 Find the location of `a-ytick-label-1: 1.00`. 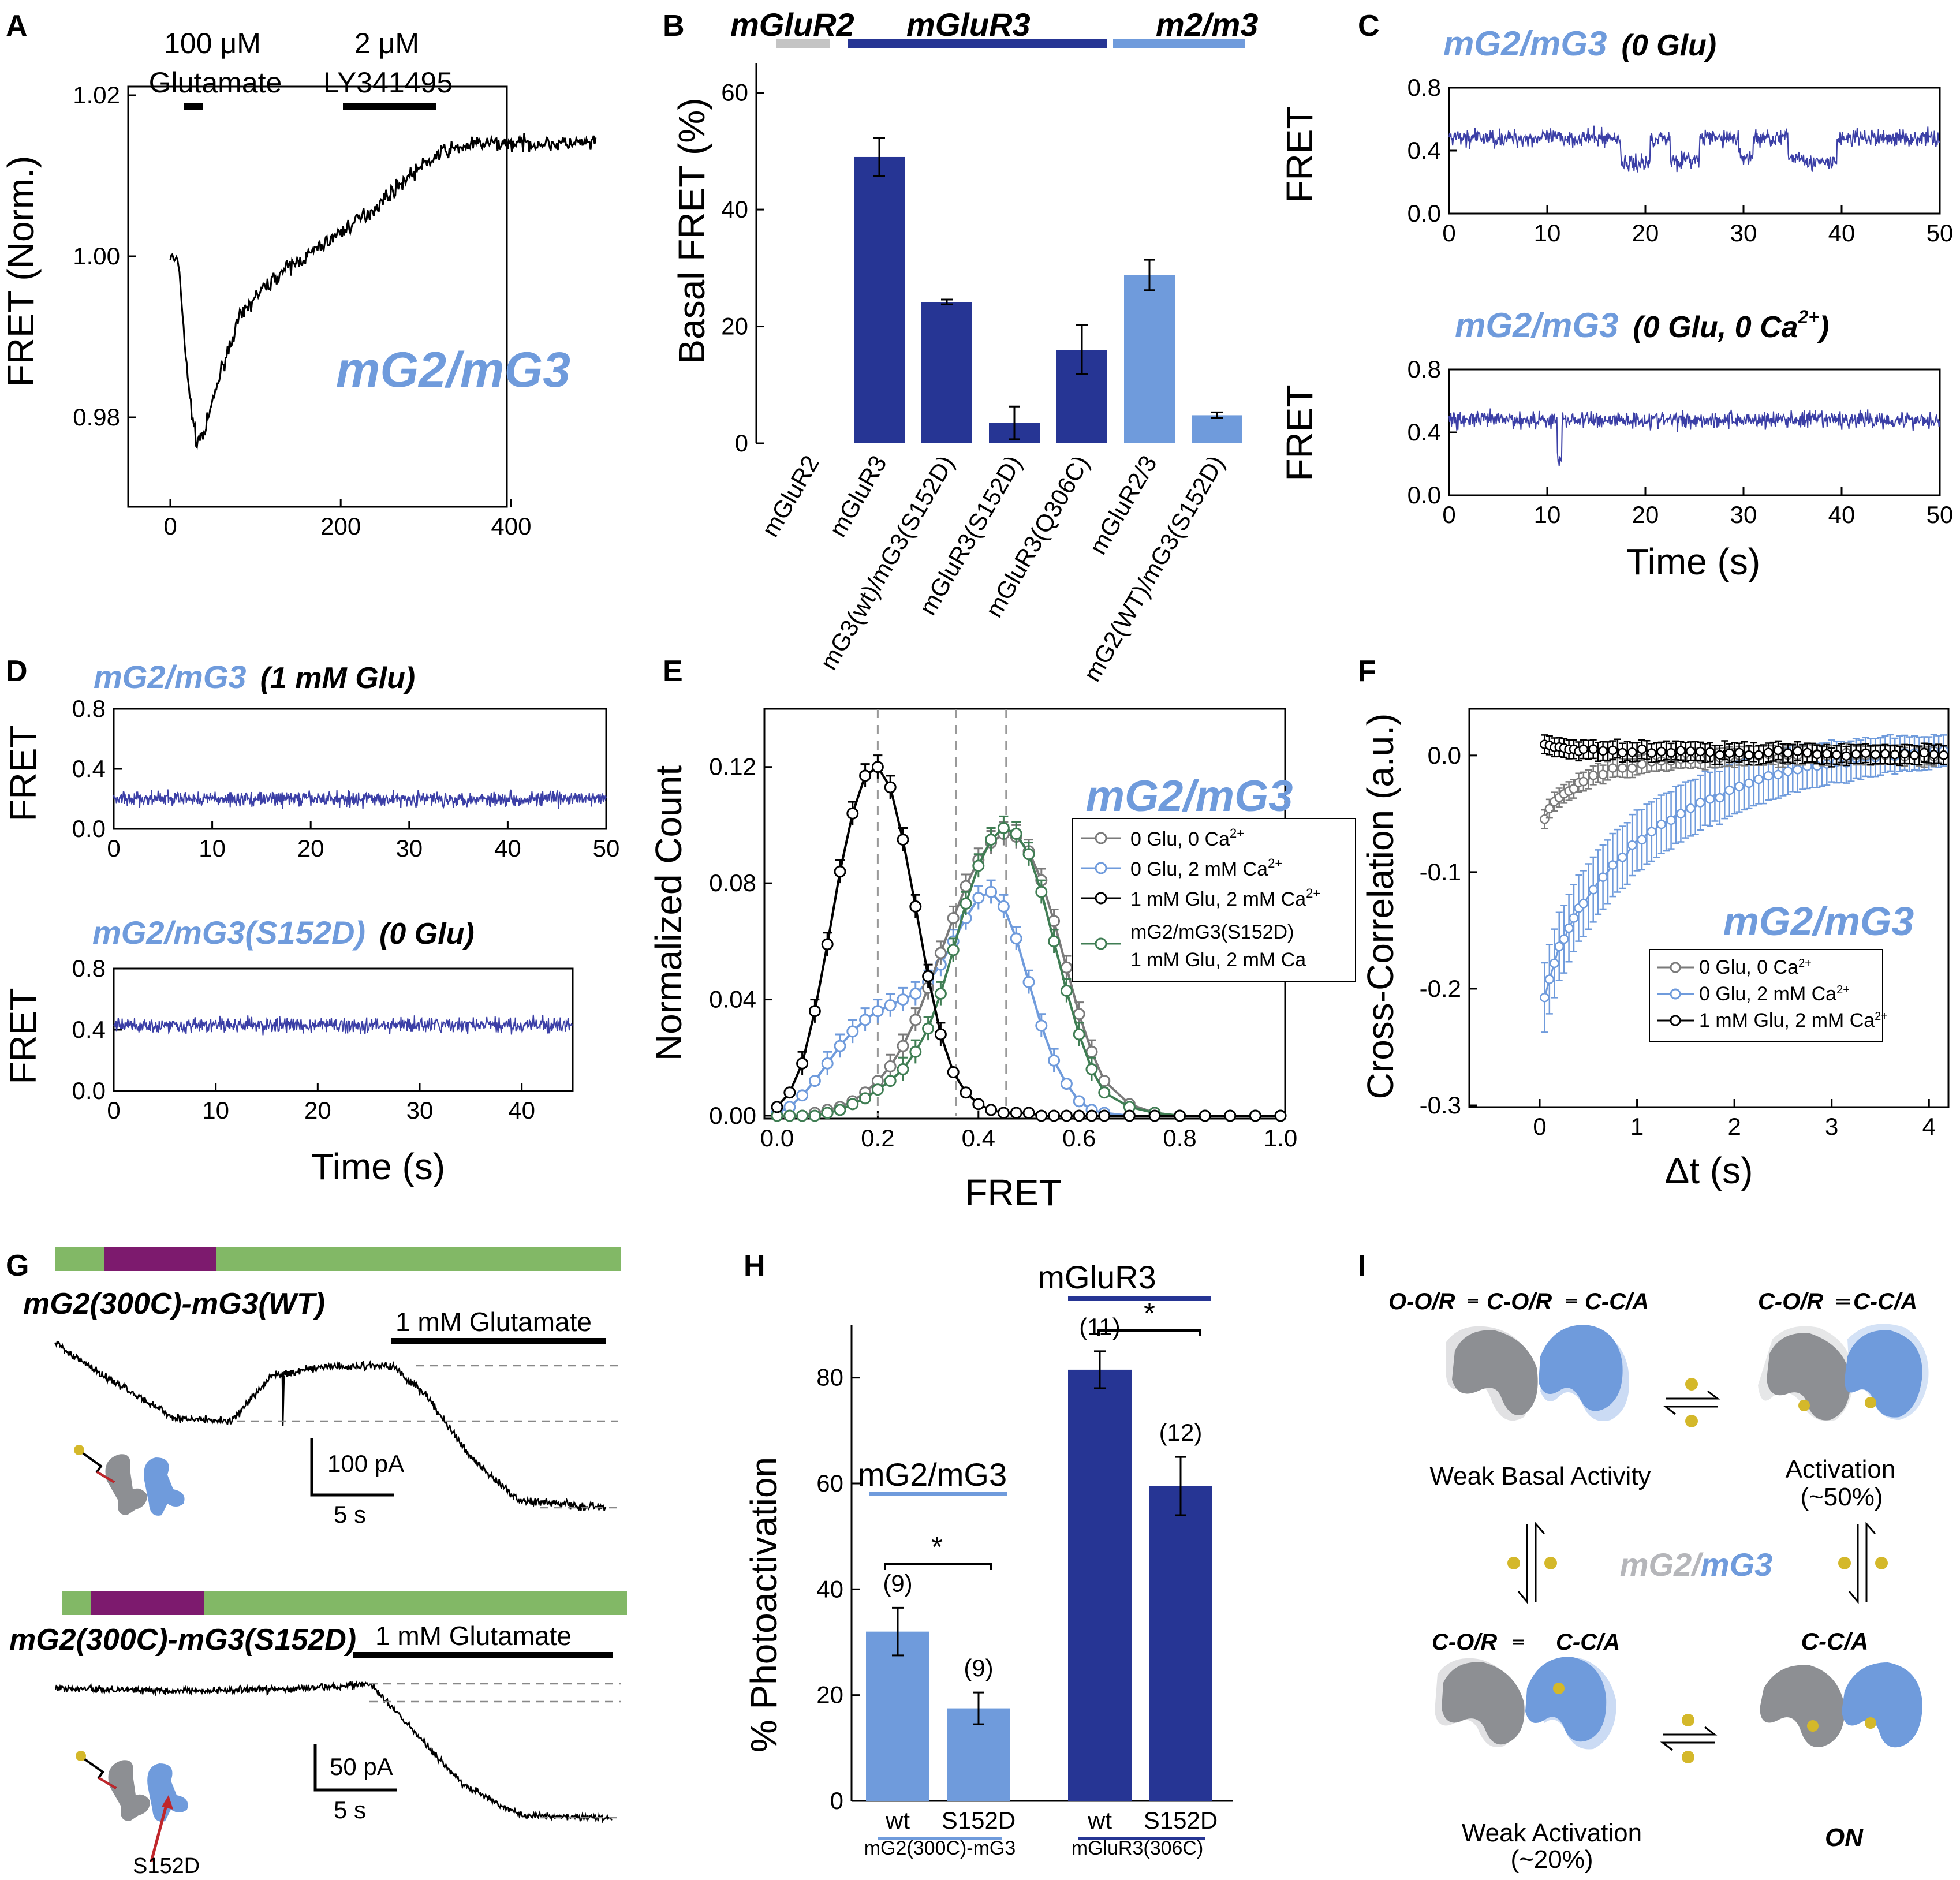

a-ytick-label-1: 1.00 is located at coordinates (96, 256).